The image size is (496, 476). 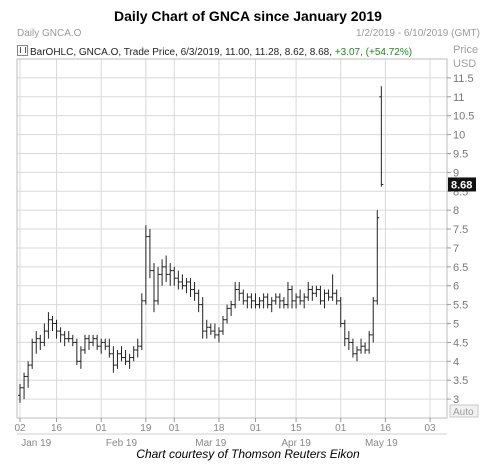 I want to click on y-tick-label: 9, so click(x=456, y=173).